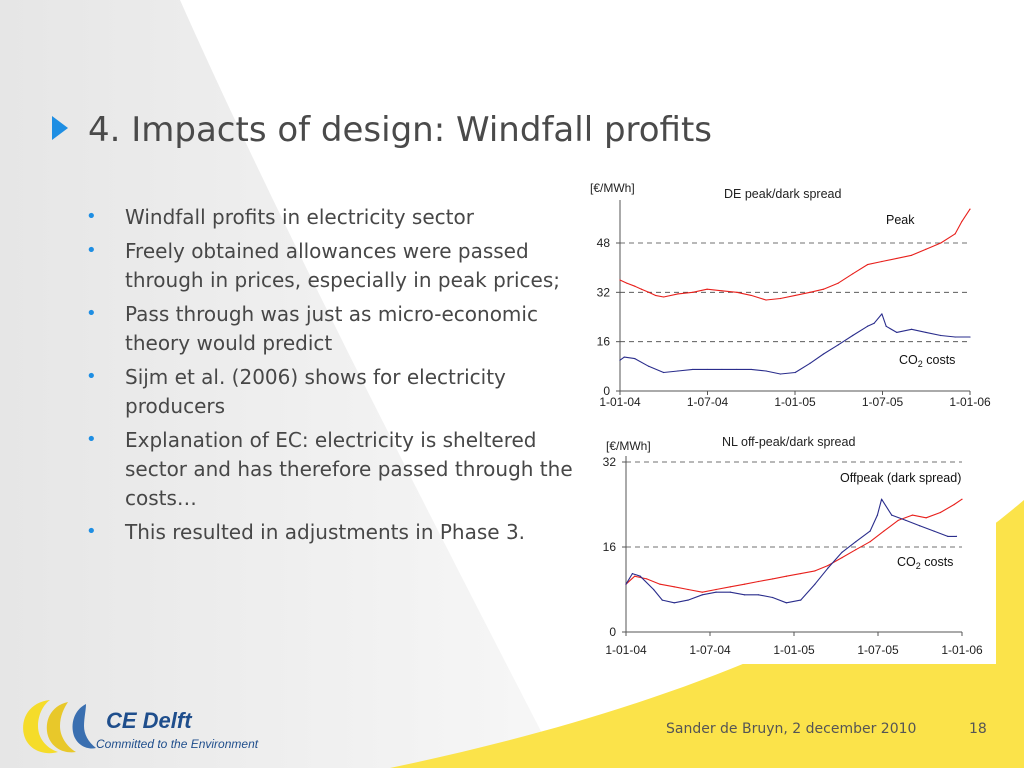 This screenshot has width=1024, height=768. Describe the element at coordinates (794, 650) in the screenshot. I see `x-tick-label: 1-01-05` at that location.